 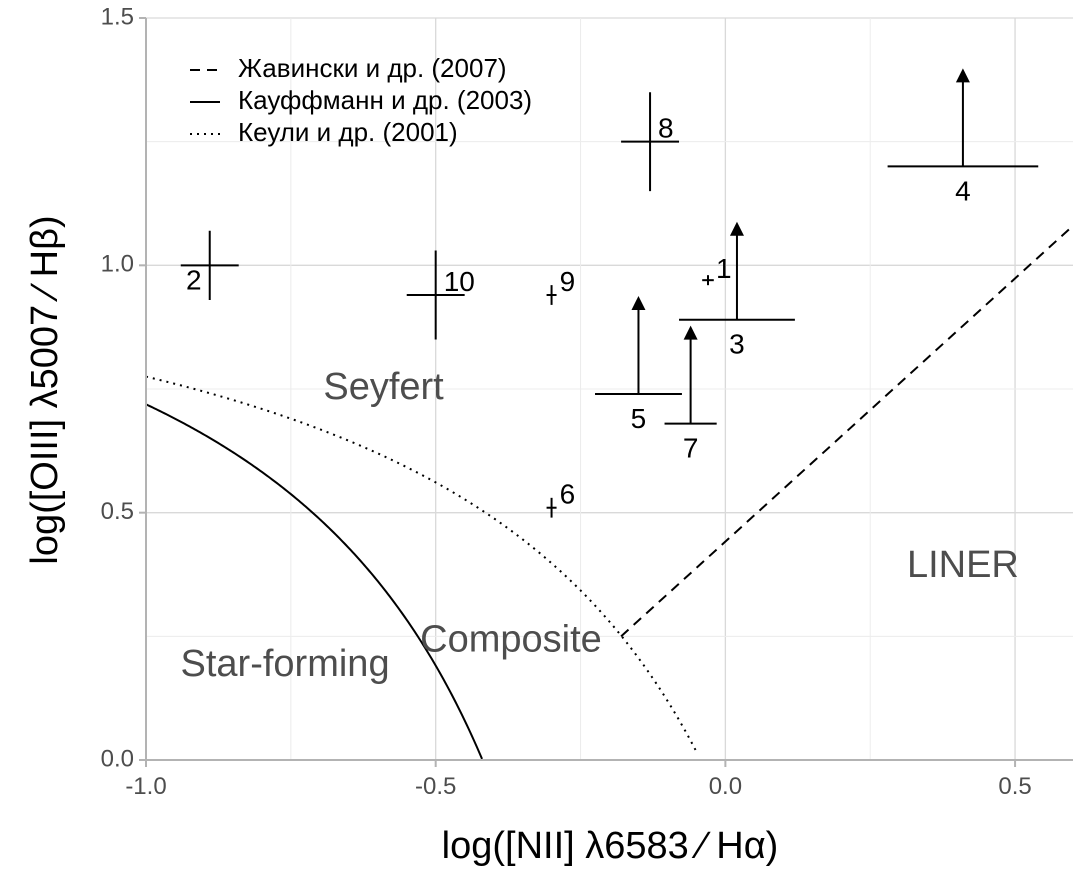 I want to click on legend-item: Жавински и др. (2007), so click(x=348, y=68).